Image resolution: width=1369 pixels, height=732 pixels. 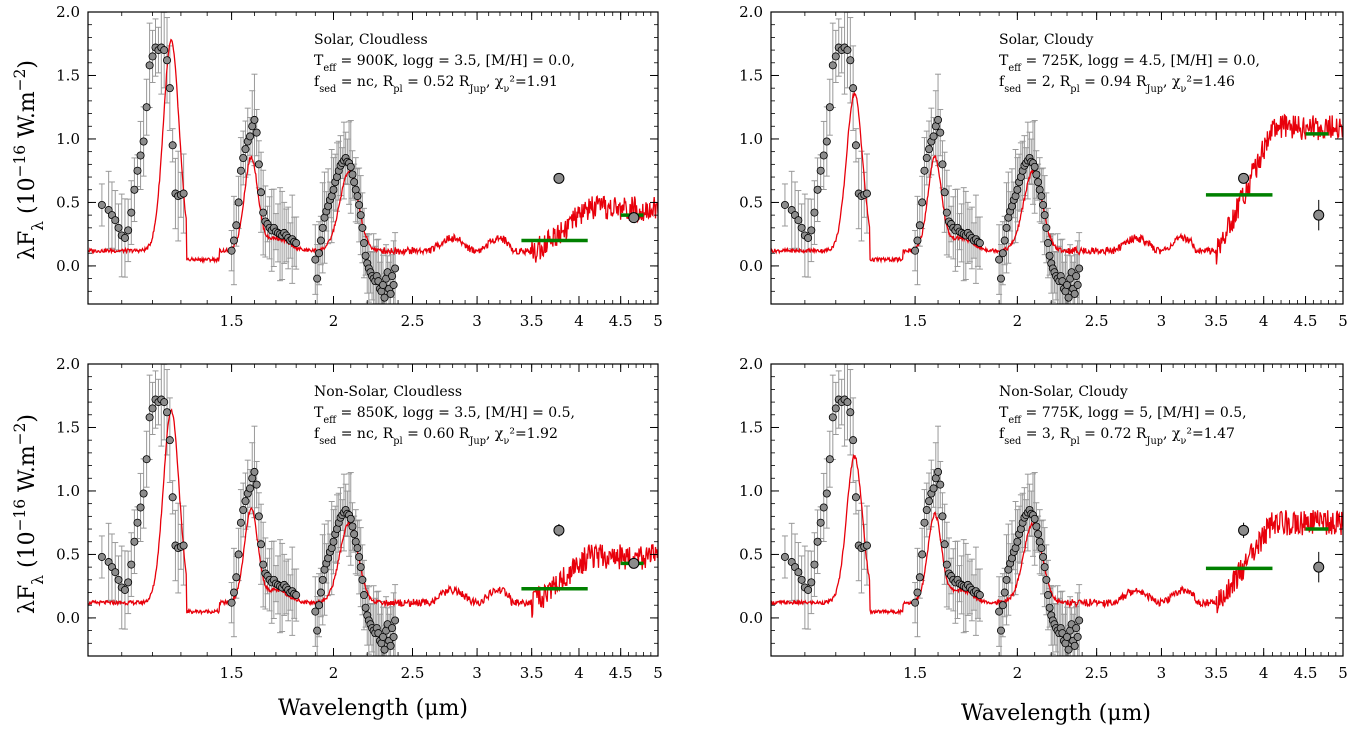 I want to click on x-tick-label: 4.5, so click(x=1306, y=321).